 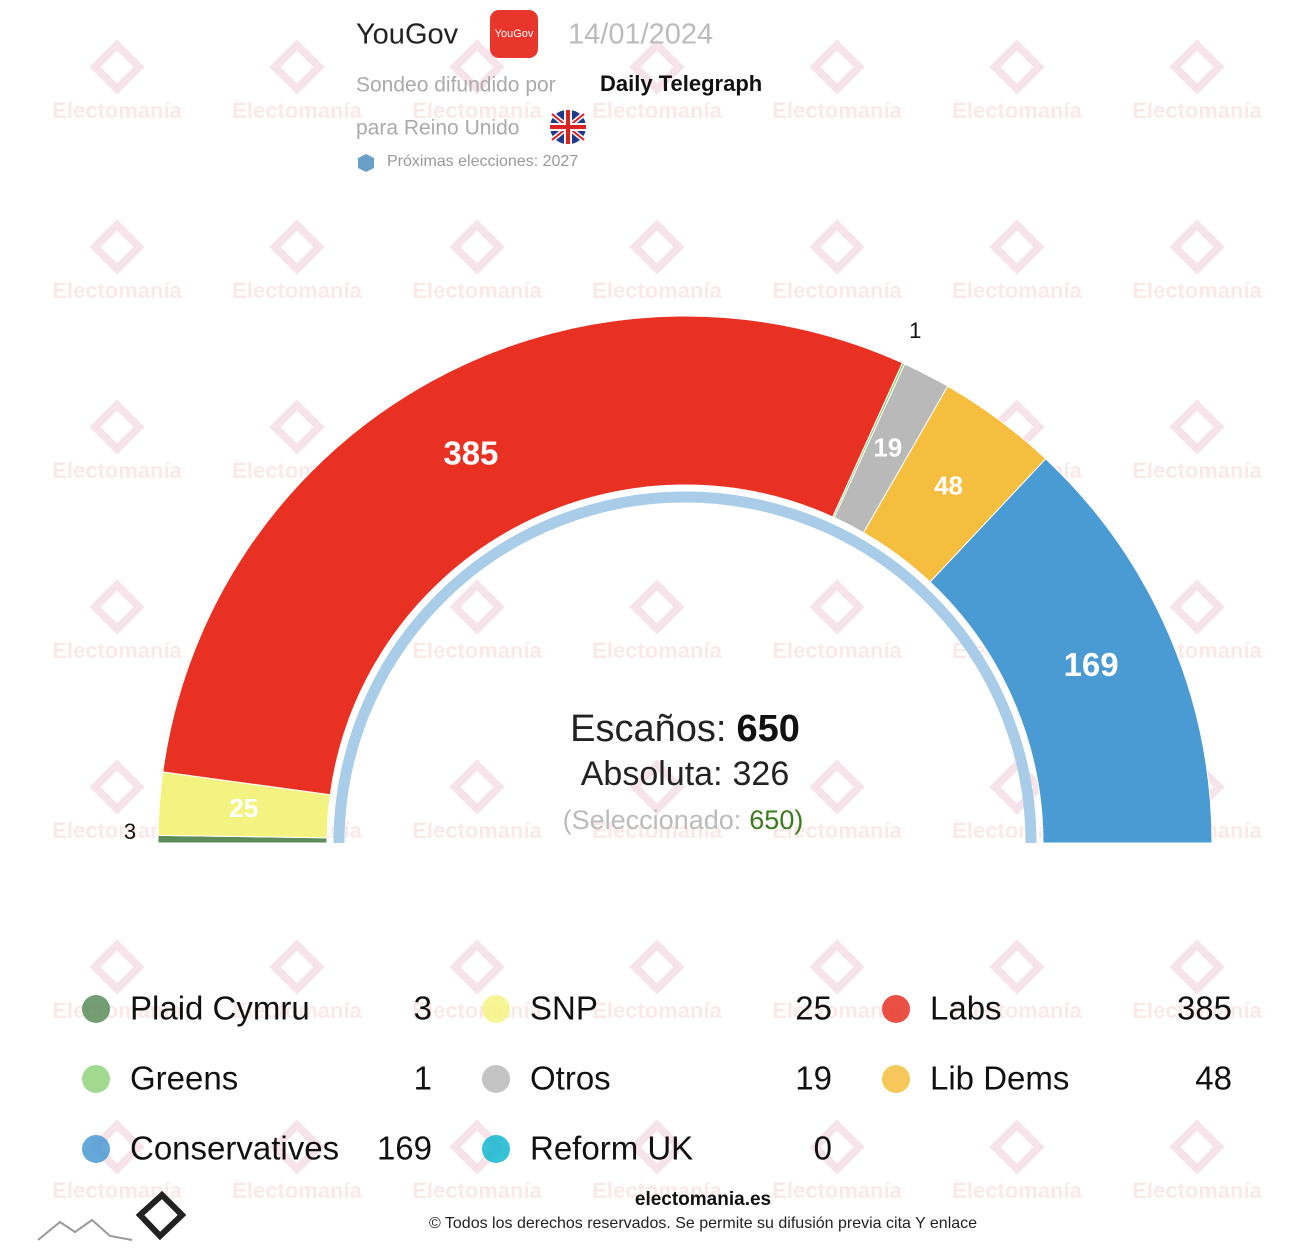 What do you see at coordinates (887, 448) in the screenshot?
I see `seat-label: 19` at bounding box center [887, 448].